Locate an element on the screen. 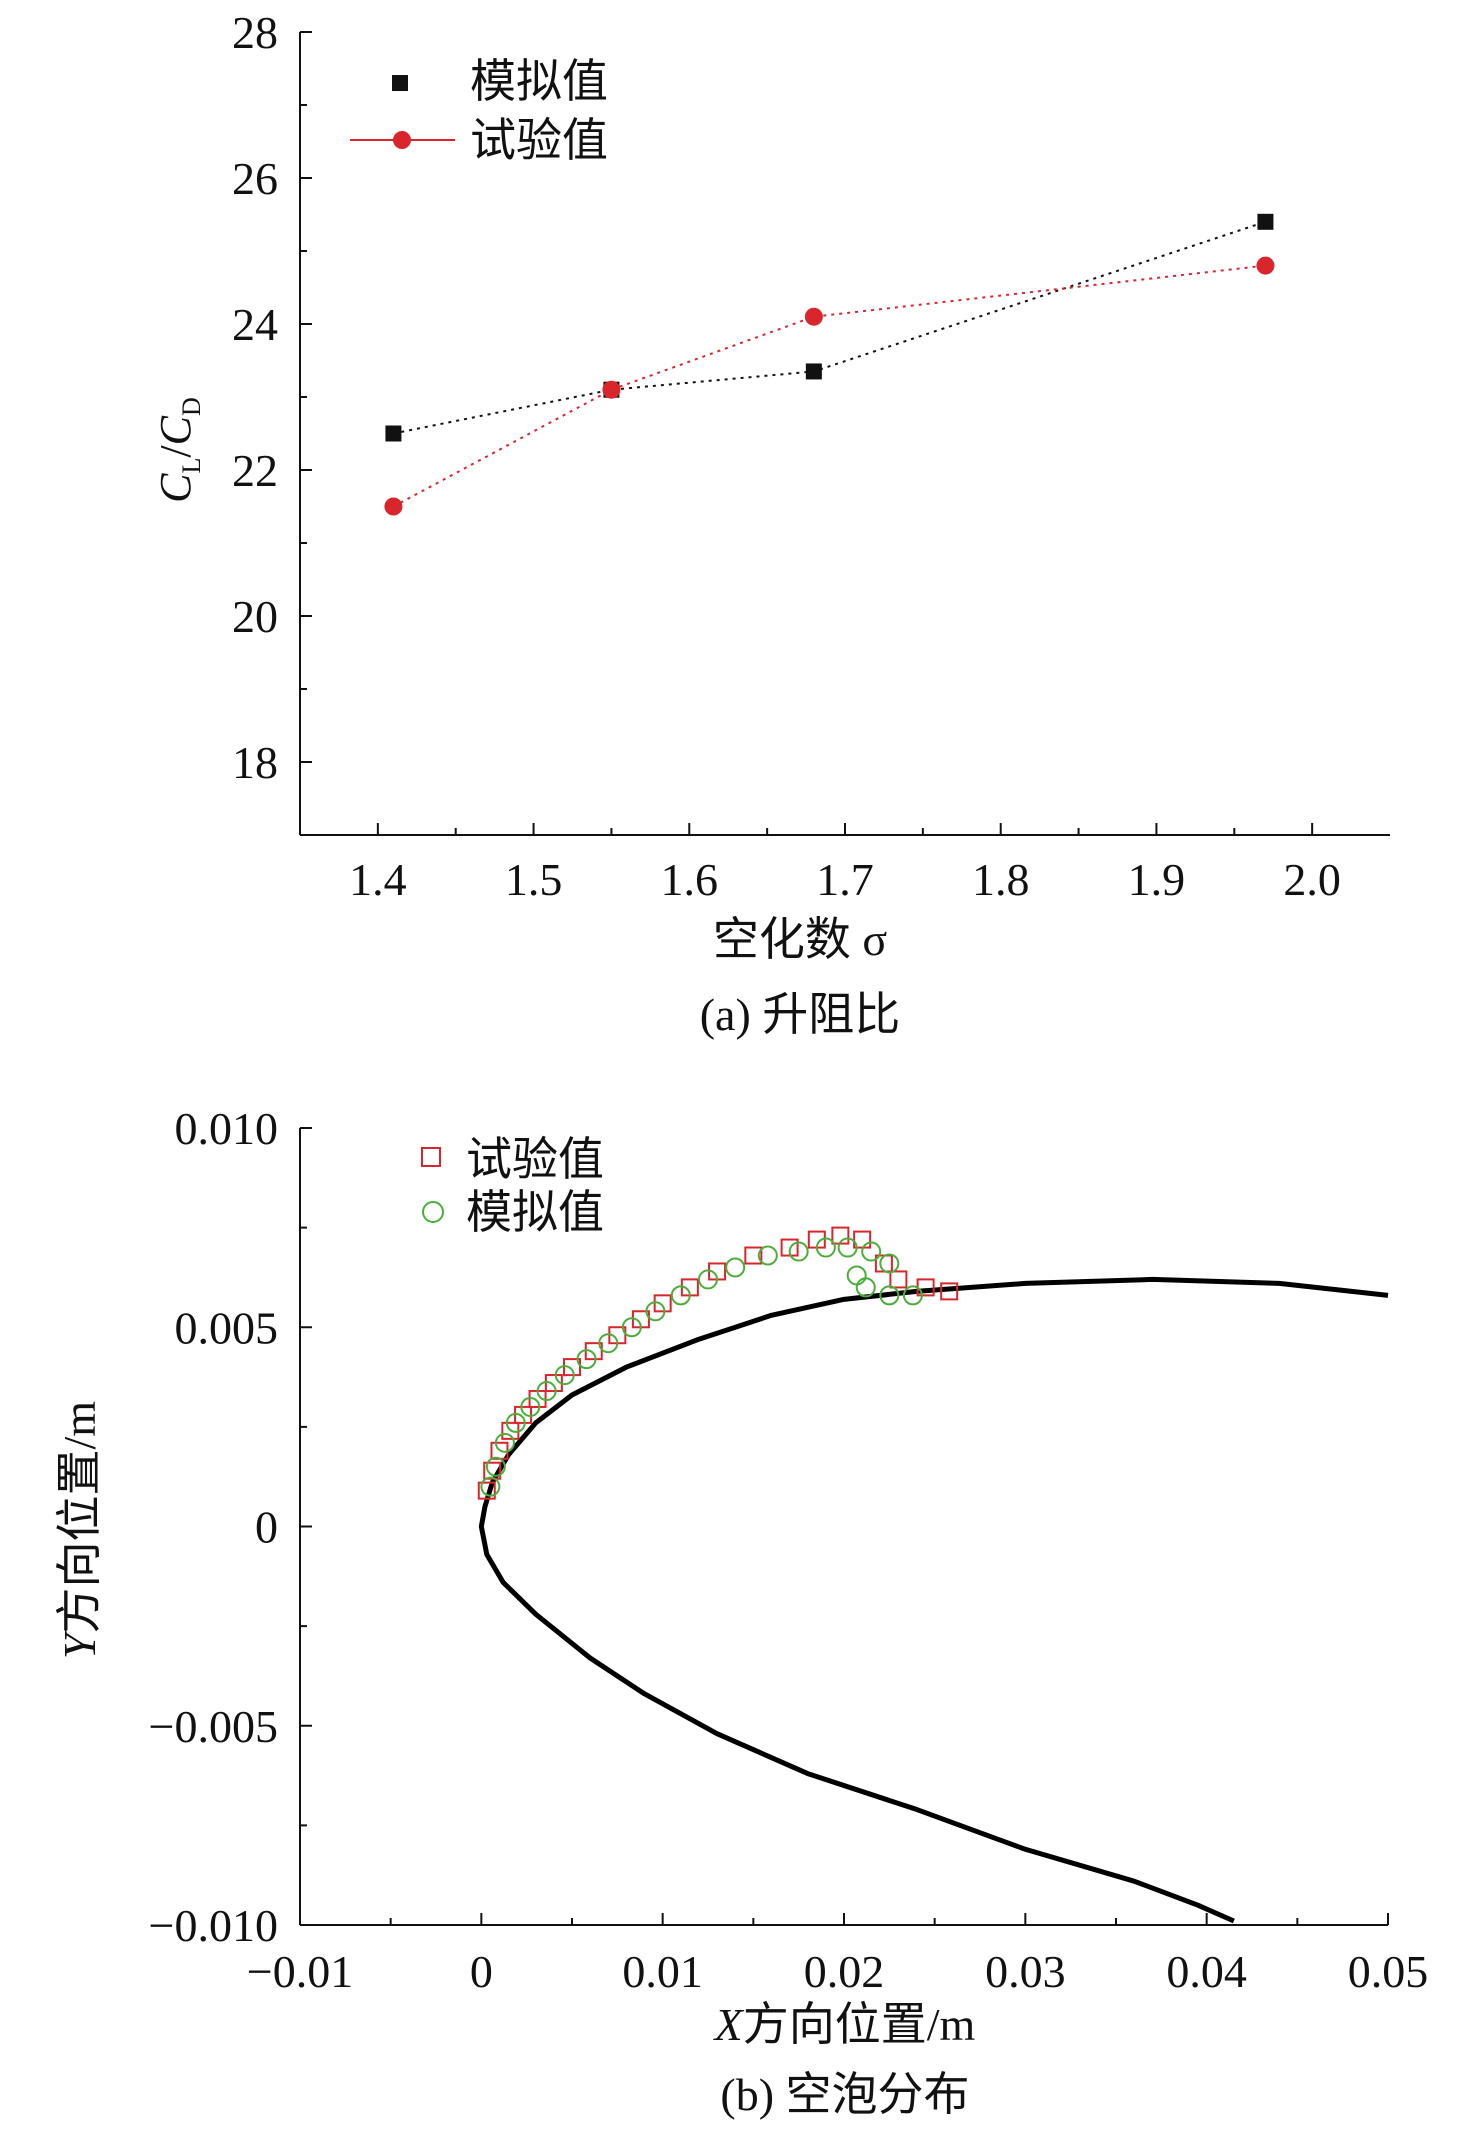 The image size is (1476, 2132). legend-label-simulated-b: 模拟值 is located at coordinates (535, 1212).